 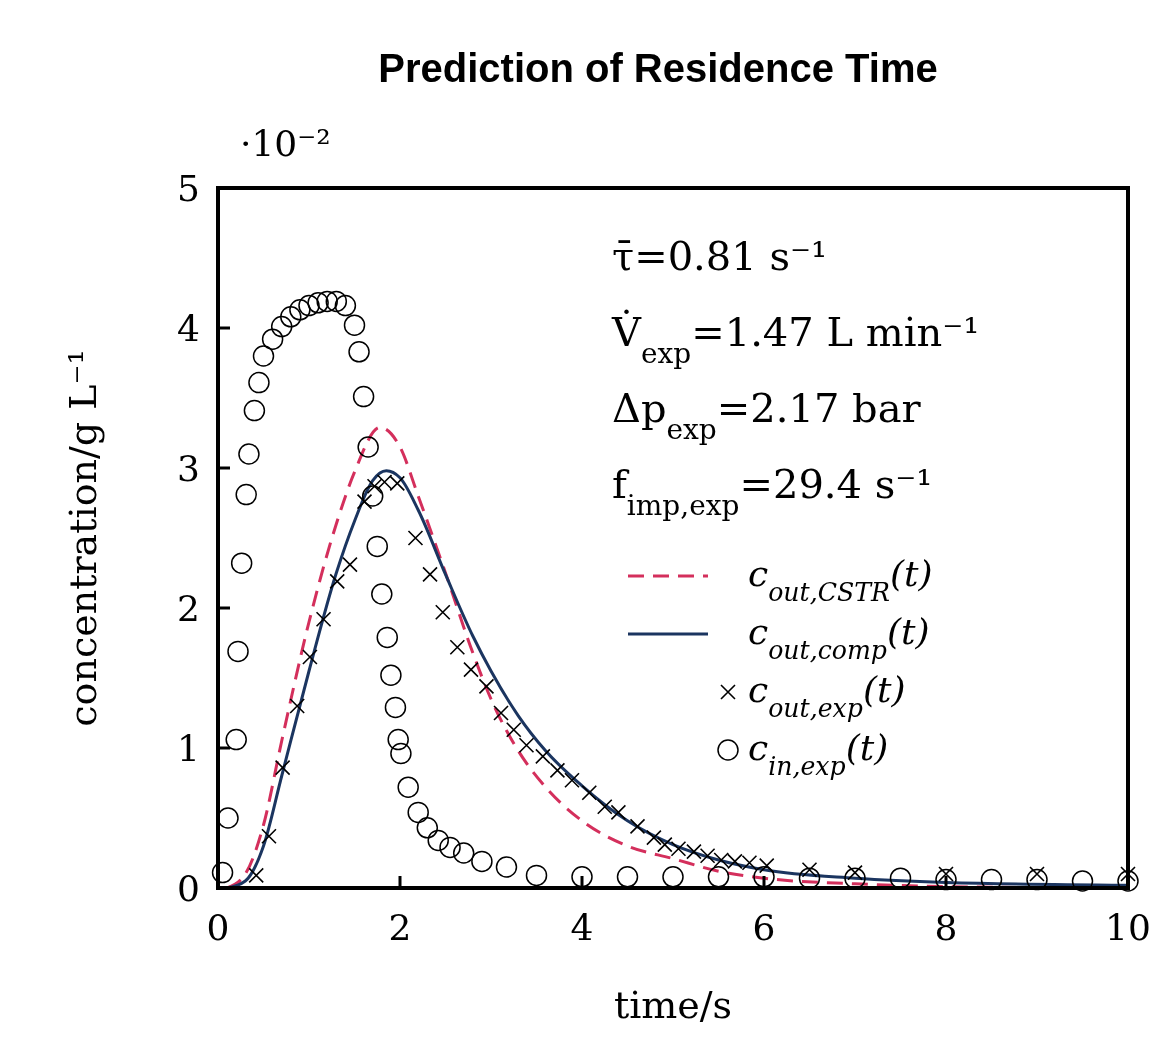 What do you see at coordinates (83, 538) in the screenshot?
I see `y-axis-title: concentration/g L⁻¹` at bounding box center [83, 538].